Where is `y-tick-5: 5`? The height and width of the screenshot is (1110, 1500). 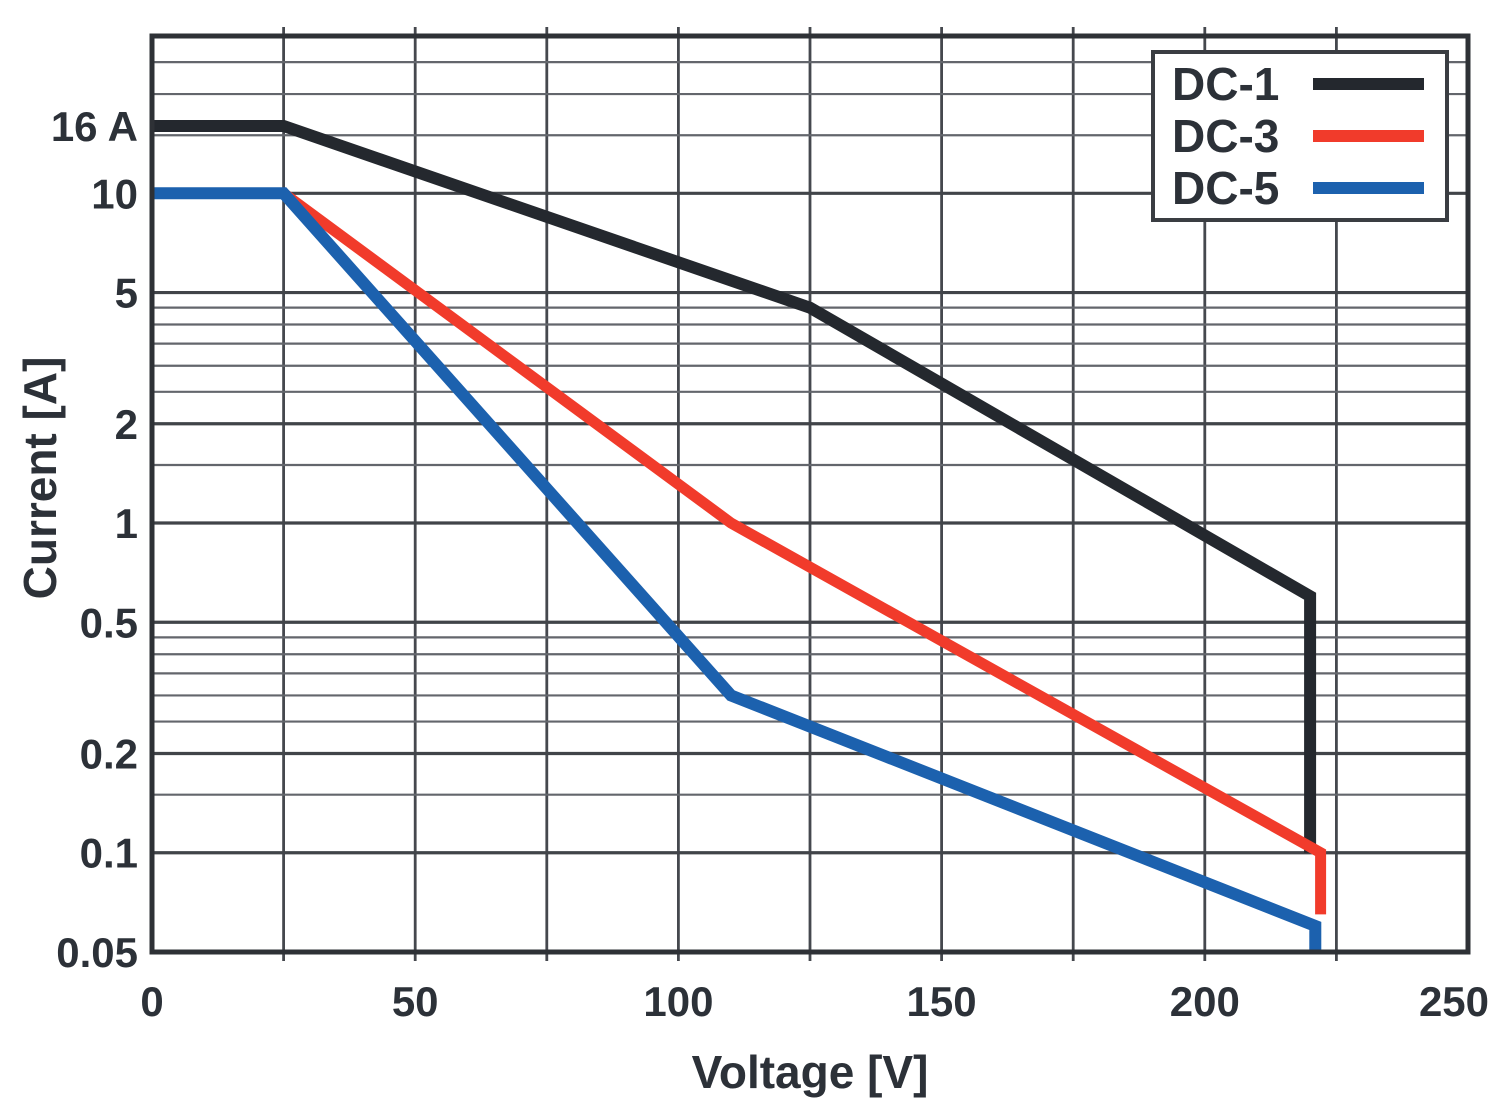
y-tick-5: 5 is located at coordinates (126, 293).